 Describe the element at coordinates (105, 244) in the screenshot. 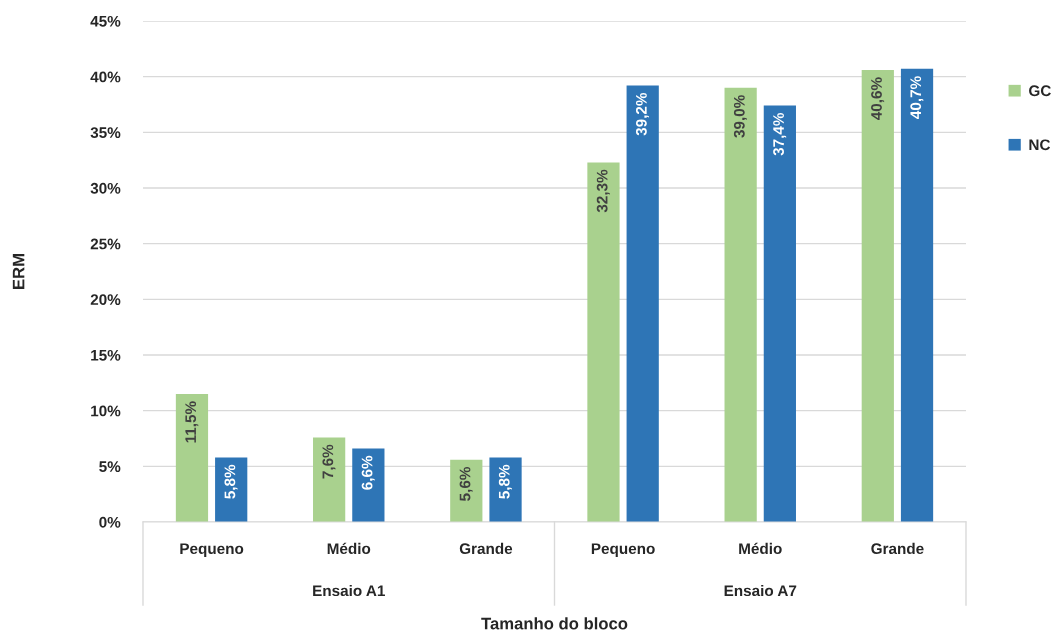

I see `y-tick-label: 25%` at that location.